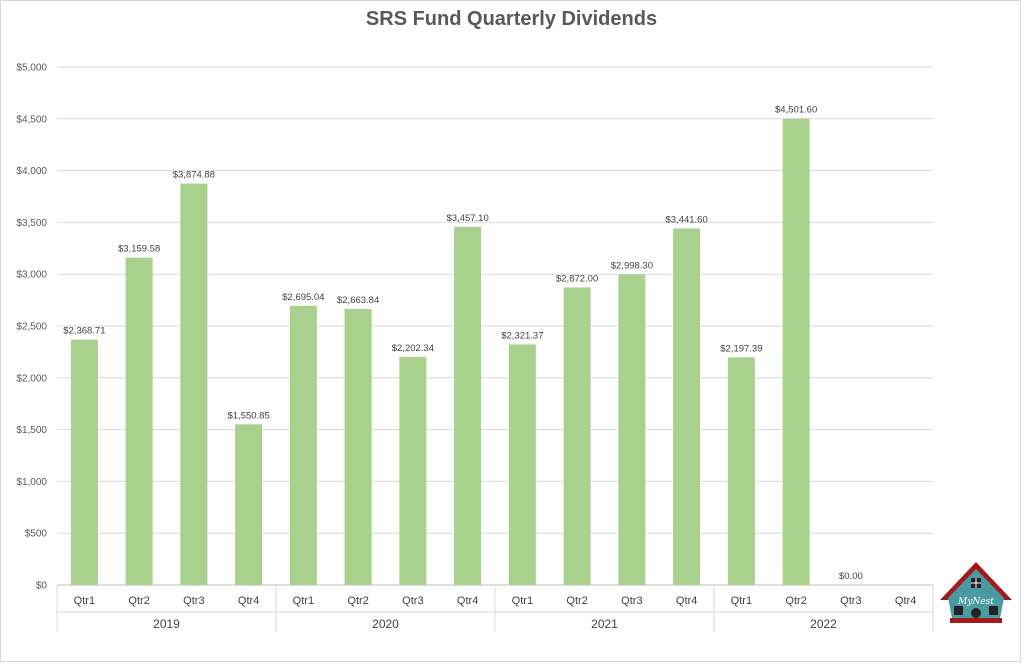 This screenshot has width=1023, height=664. I want to click on data-label: $2,197.39, so click(741, 348).